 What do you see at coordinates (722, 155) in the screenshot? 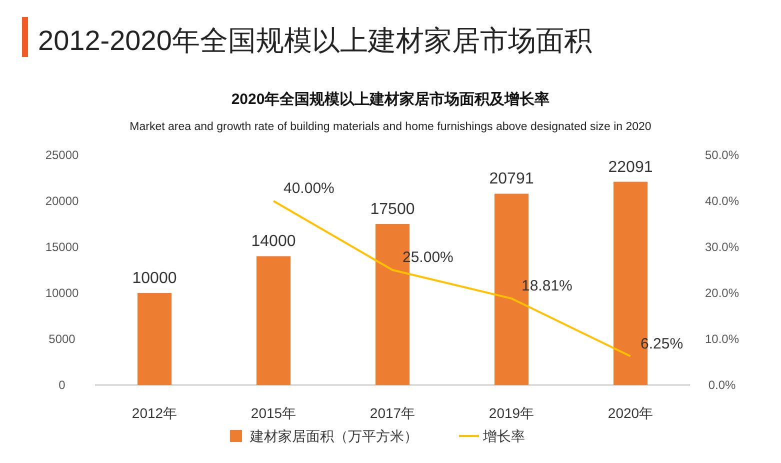
I see `y2-tick-label: 50.0%` at bounding box center [722, 155].